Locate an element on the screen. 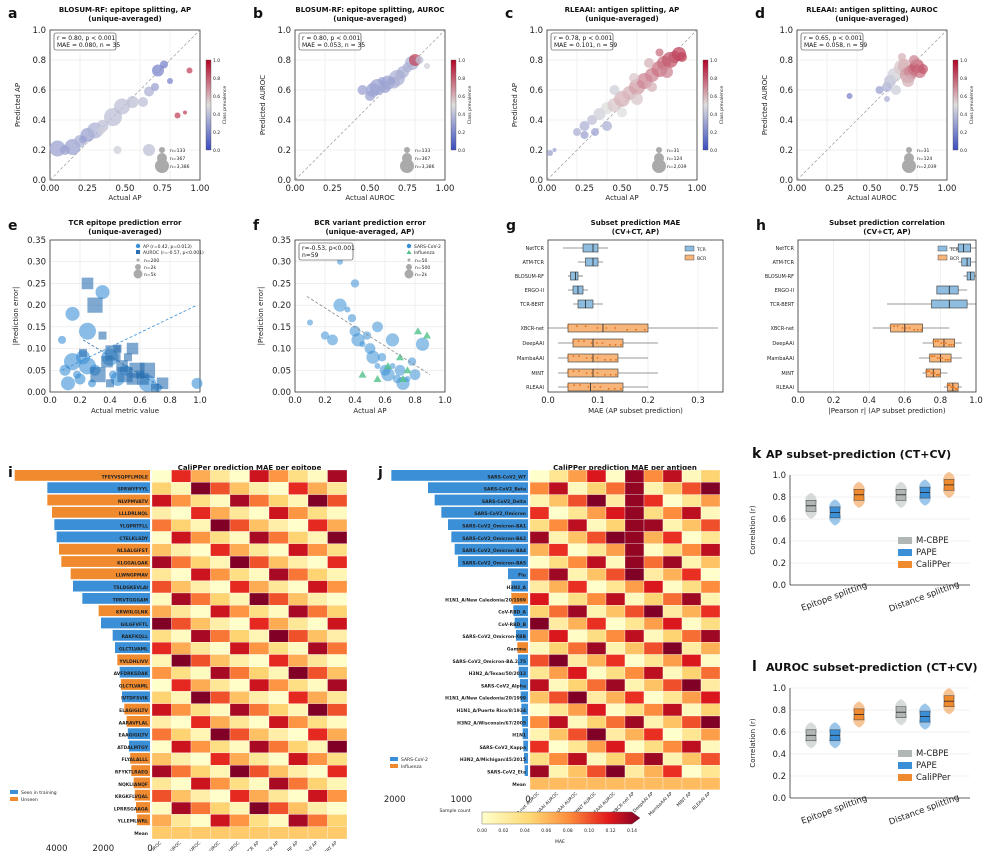 This screenshot has width=991, height=851. size-legend-label: n=2k is located at coordinates (421, 275).